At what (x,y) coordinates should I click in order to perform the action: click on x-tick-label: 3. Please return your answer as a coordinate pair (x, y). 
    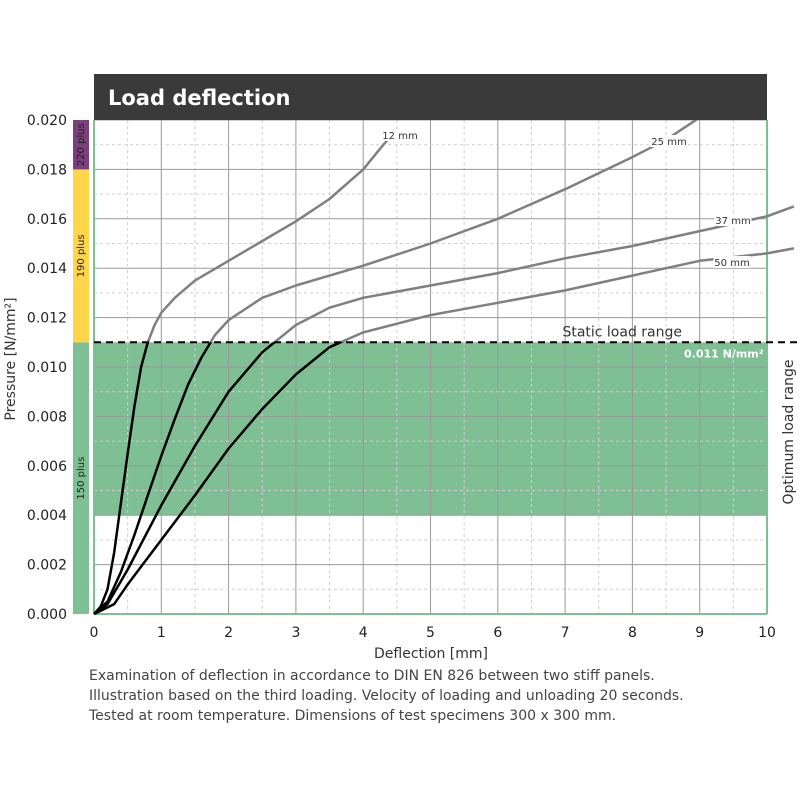
    Looking at the image, I should click on (295, 633).